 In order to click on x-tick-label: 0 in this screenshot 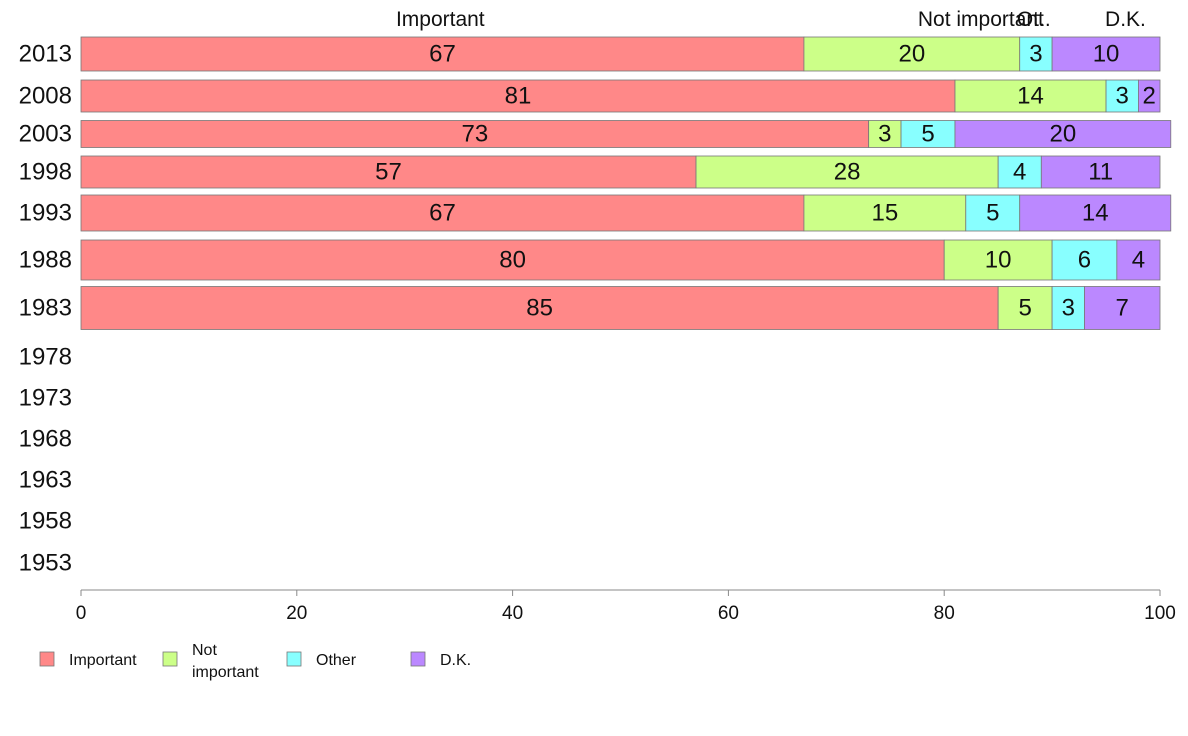, I will do `click(81, 613)`.